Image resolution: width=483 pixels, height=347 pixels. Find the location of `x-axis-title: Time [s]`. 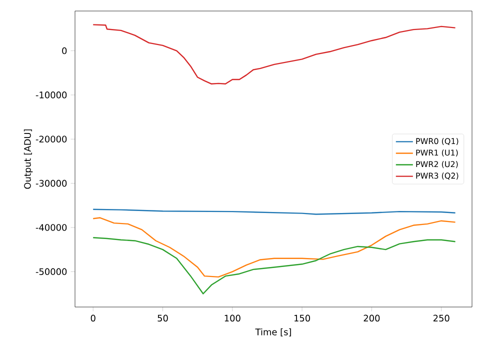

x-axis-title: Time [s] is located at coordinates (273, 332).